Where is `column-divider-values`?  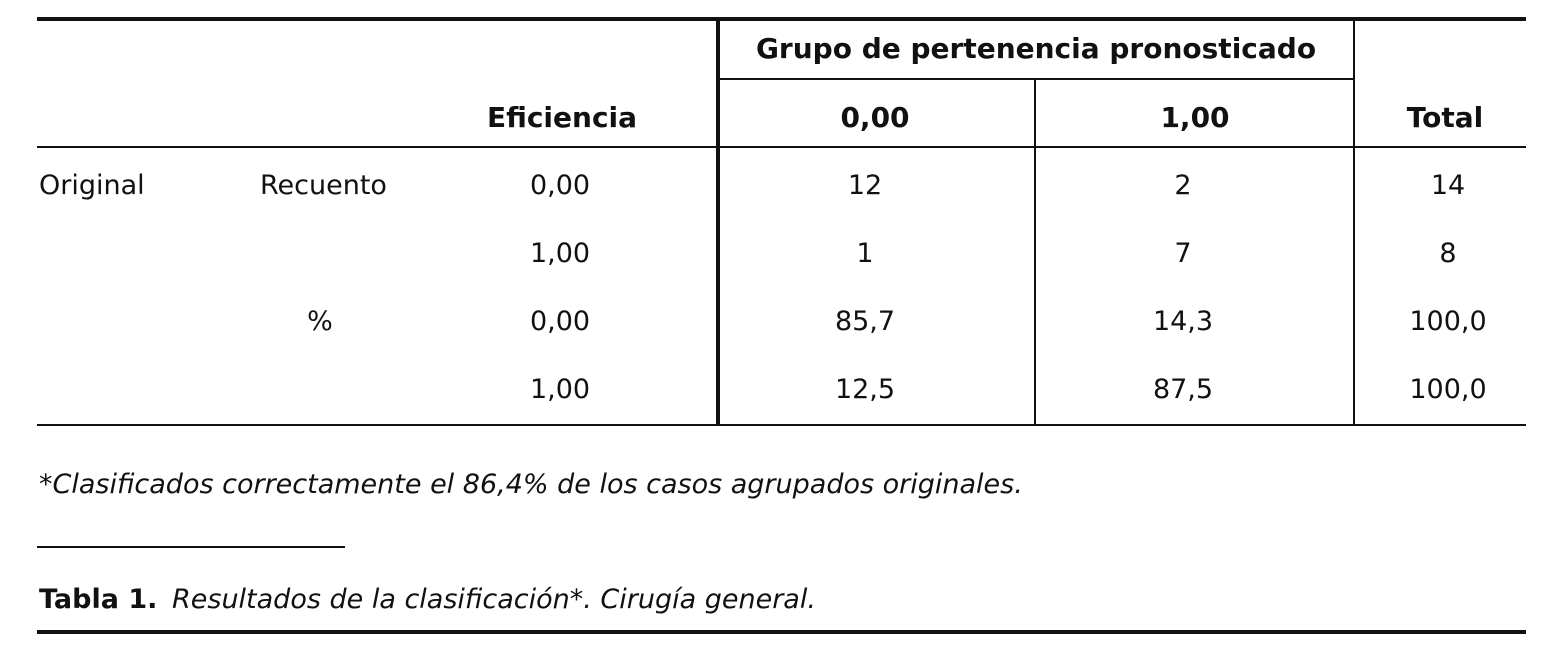 column-divider-values is located at coordinates (1035, 252).